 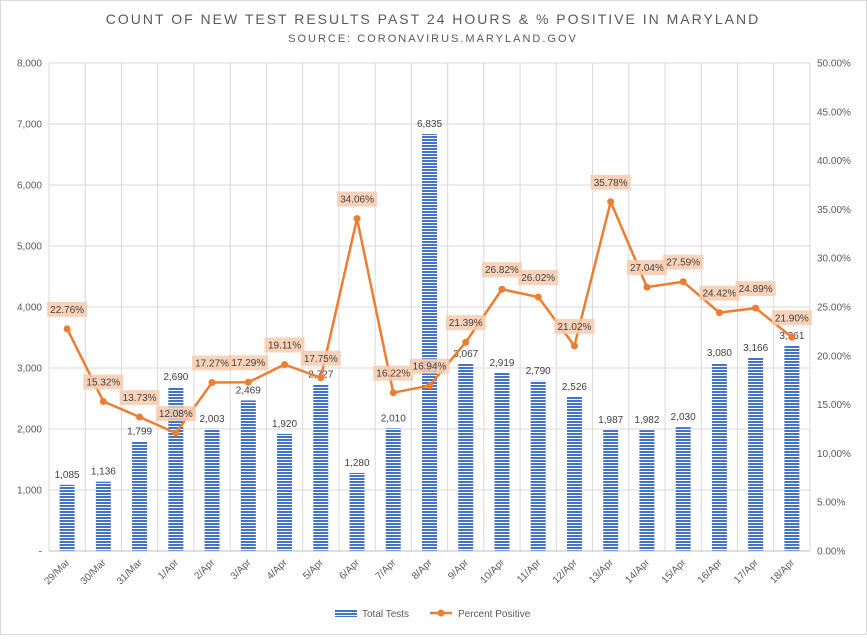 What do you see at coordinates (746, 571) in the screenshot?
I see `x-axis-tick-label: 17/Apr` at bounding box center [746, 571].